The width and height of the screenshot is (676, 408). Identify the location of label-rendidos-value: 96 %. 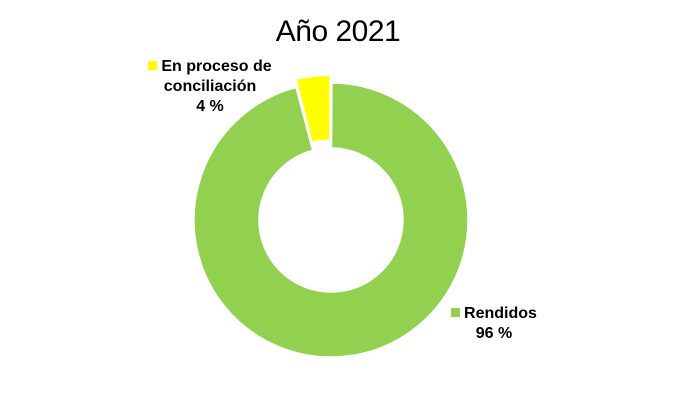
(494, 333).